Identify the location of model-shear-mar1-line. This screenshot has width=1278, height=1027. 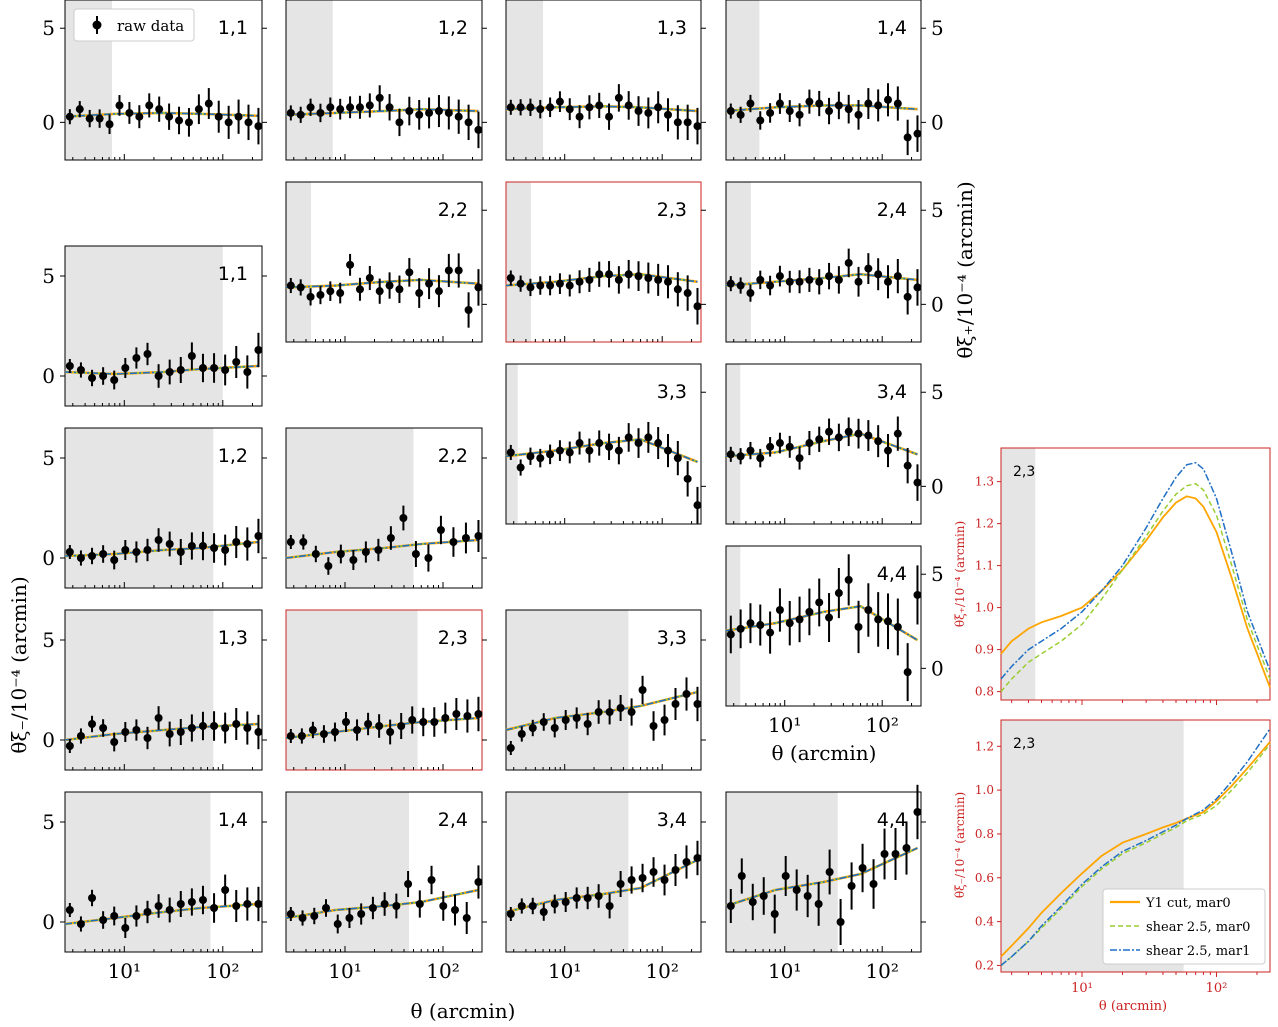
(601, 711).